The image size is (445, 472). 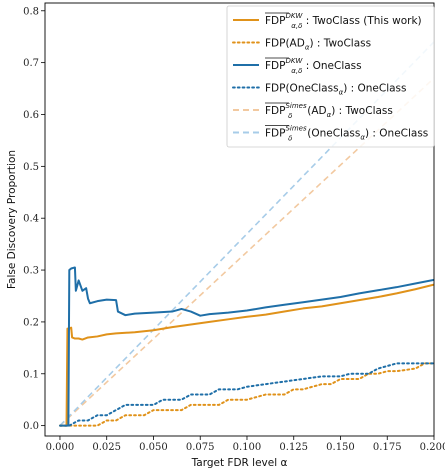 I want to click on y-tick-label: 0.6, so click(x=31, y=115).